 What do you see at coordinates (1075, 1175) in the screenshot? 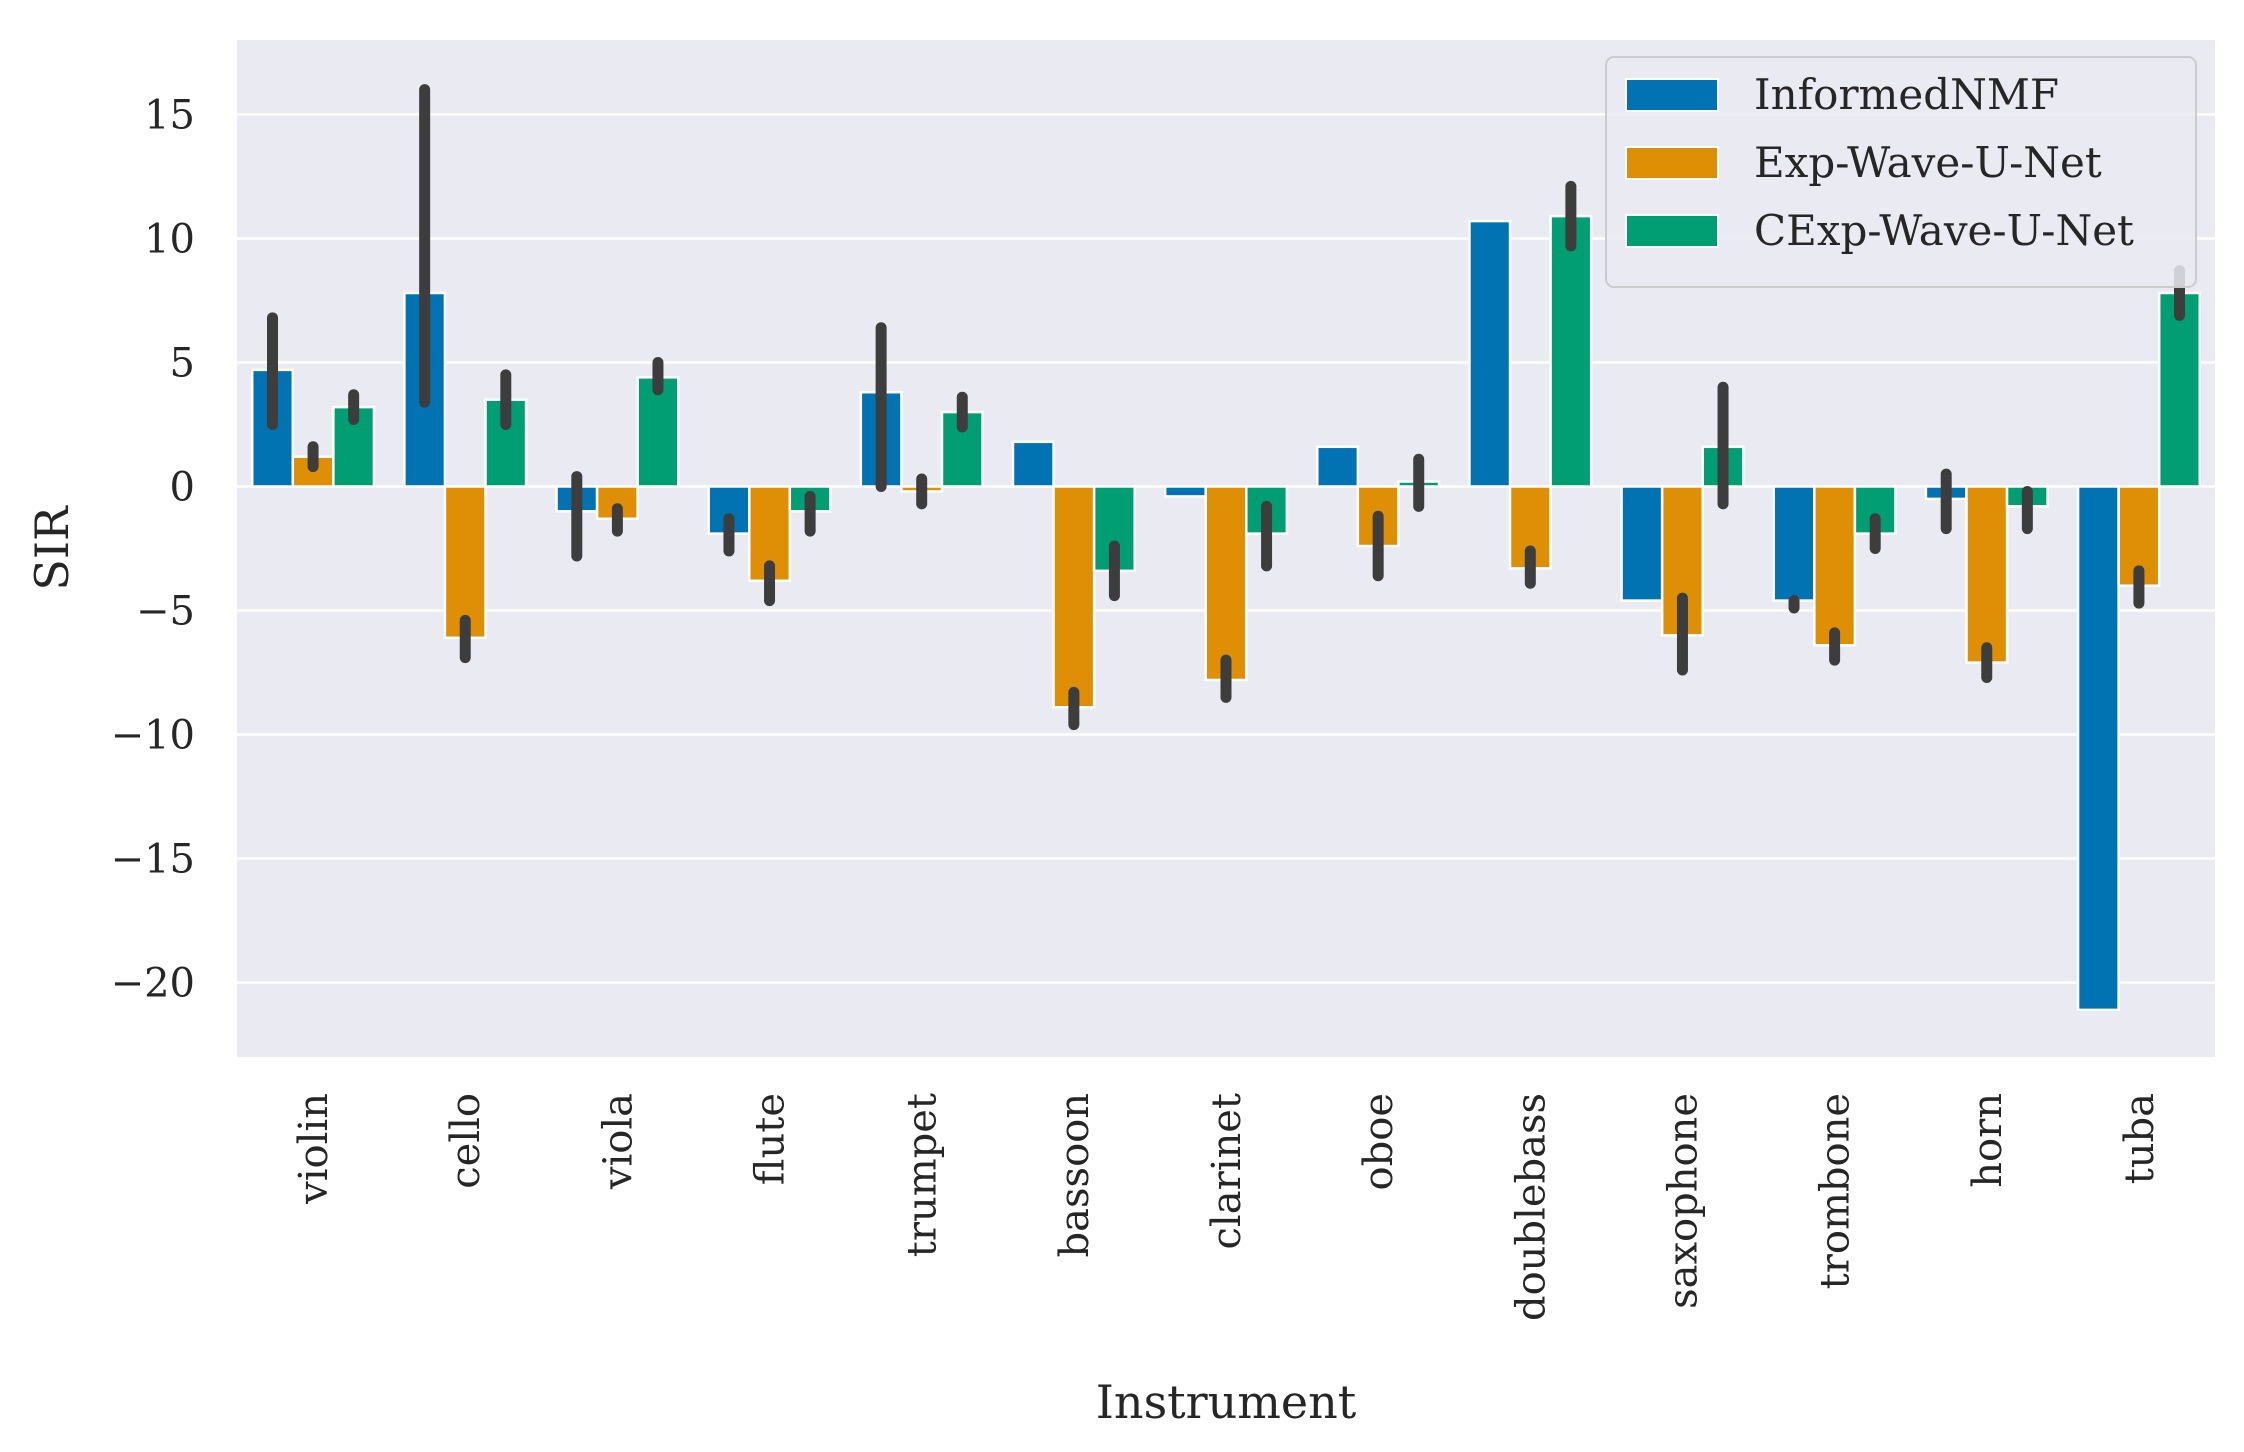
I see `x-tick-label: bassoon` at bounding box center [1075, 1175].